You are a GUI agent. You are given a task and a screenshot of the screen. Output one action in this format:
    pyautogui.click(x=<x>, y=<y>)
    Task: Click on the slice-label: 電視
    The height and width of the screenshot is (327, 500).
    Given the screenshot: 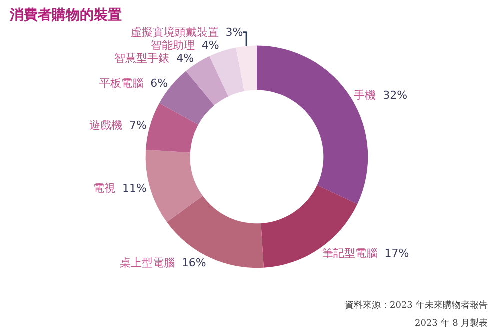 What is the action you would take?
    pyautogui.click(x=104, y=188)
    